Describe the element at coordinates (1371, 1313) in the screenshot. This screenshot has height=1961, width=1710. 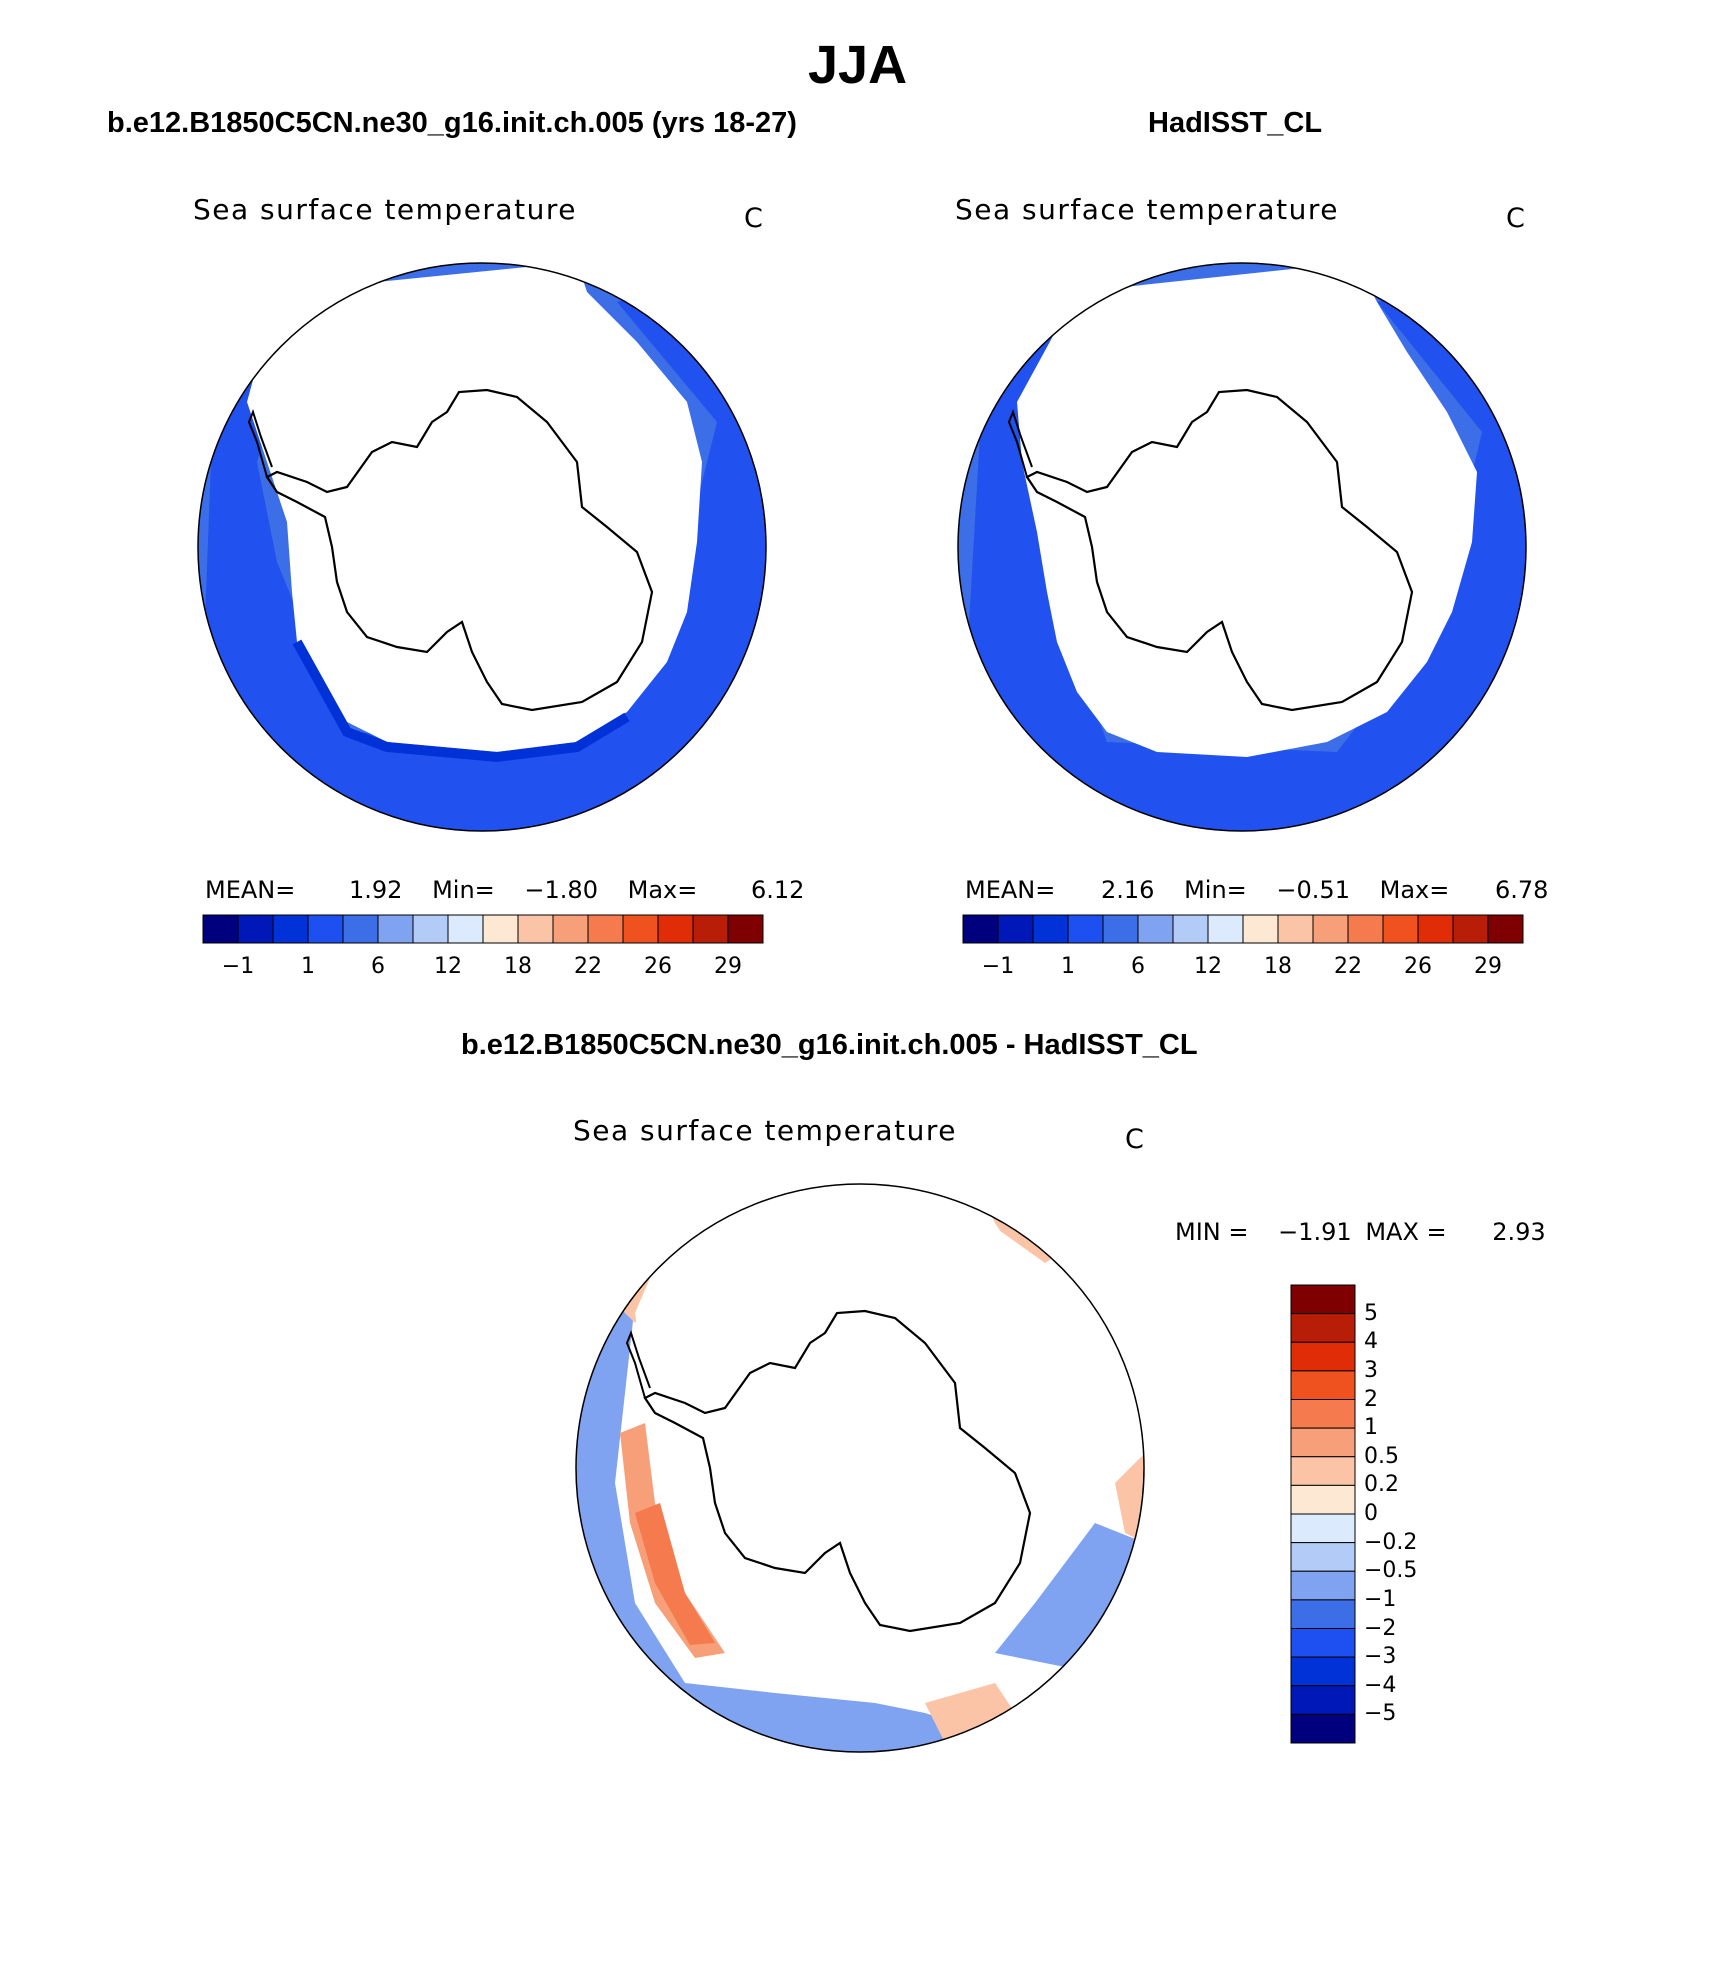
I see `colorbar-tick-label: 5` at that location.